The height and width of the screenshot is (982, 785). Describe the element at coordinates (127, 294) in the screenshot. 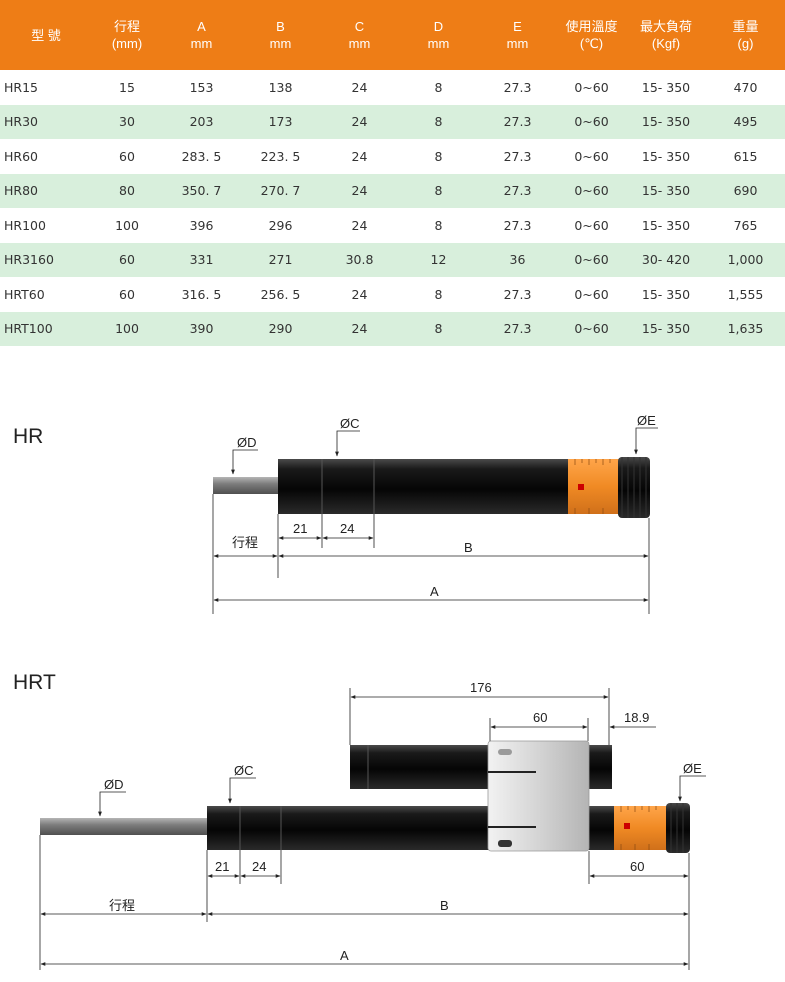

I see `table-cell: 60` at that location.